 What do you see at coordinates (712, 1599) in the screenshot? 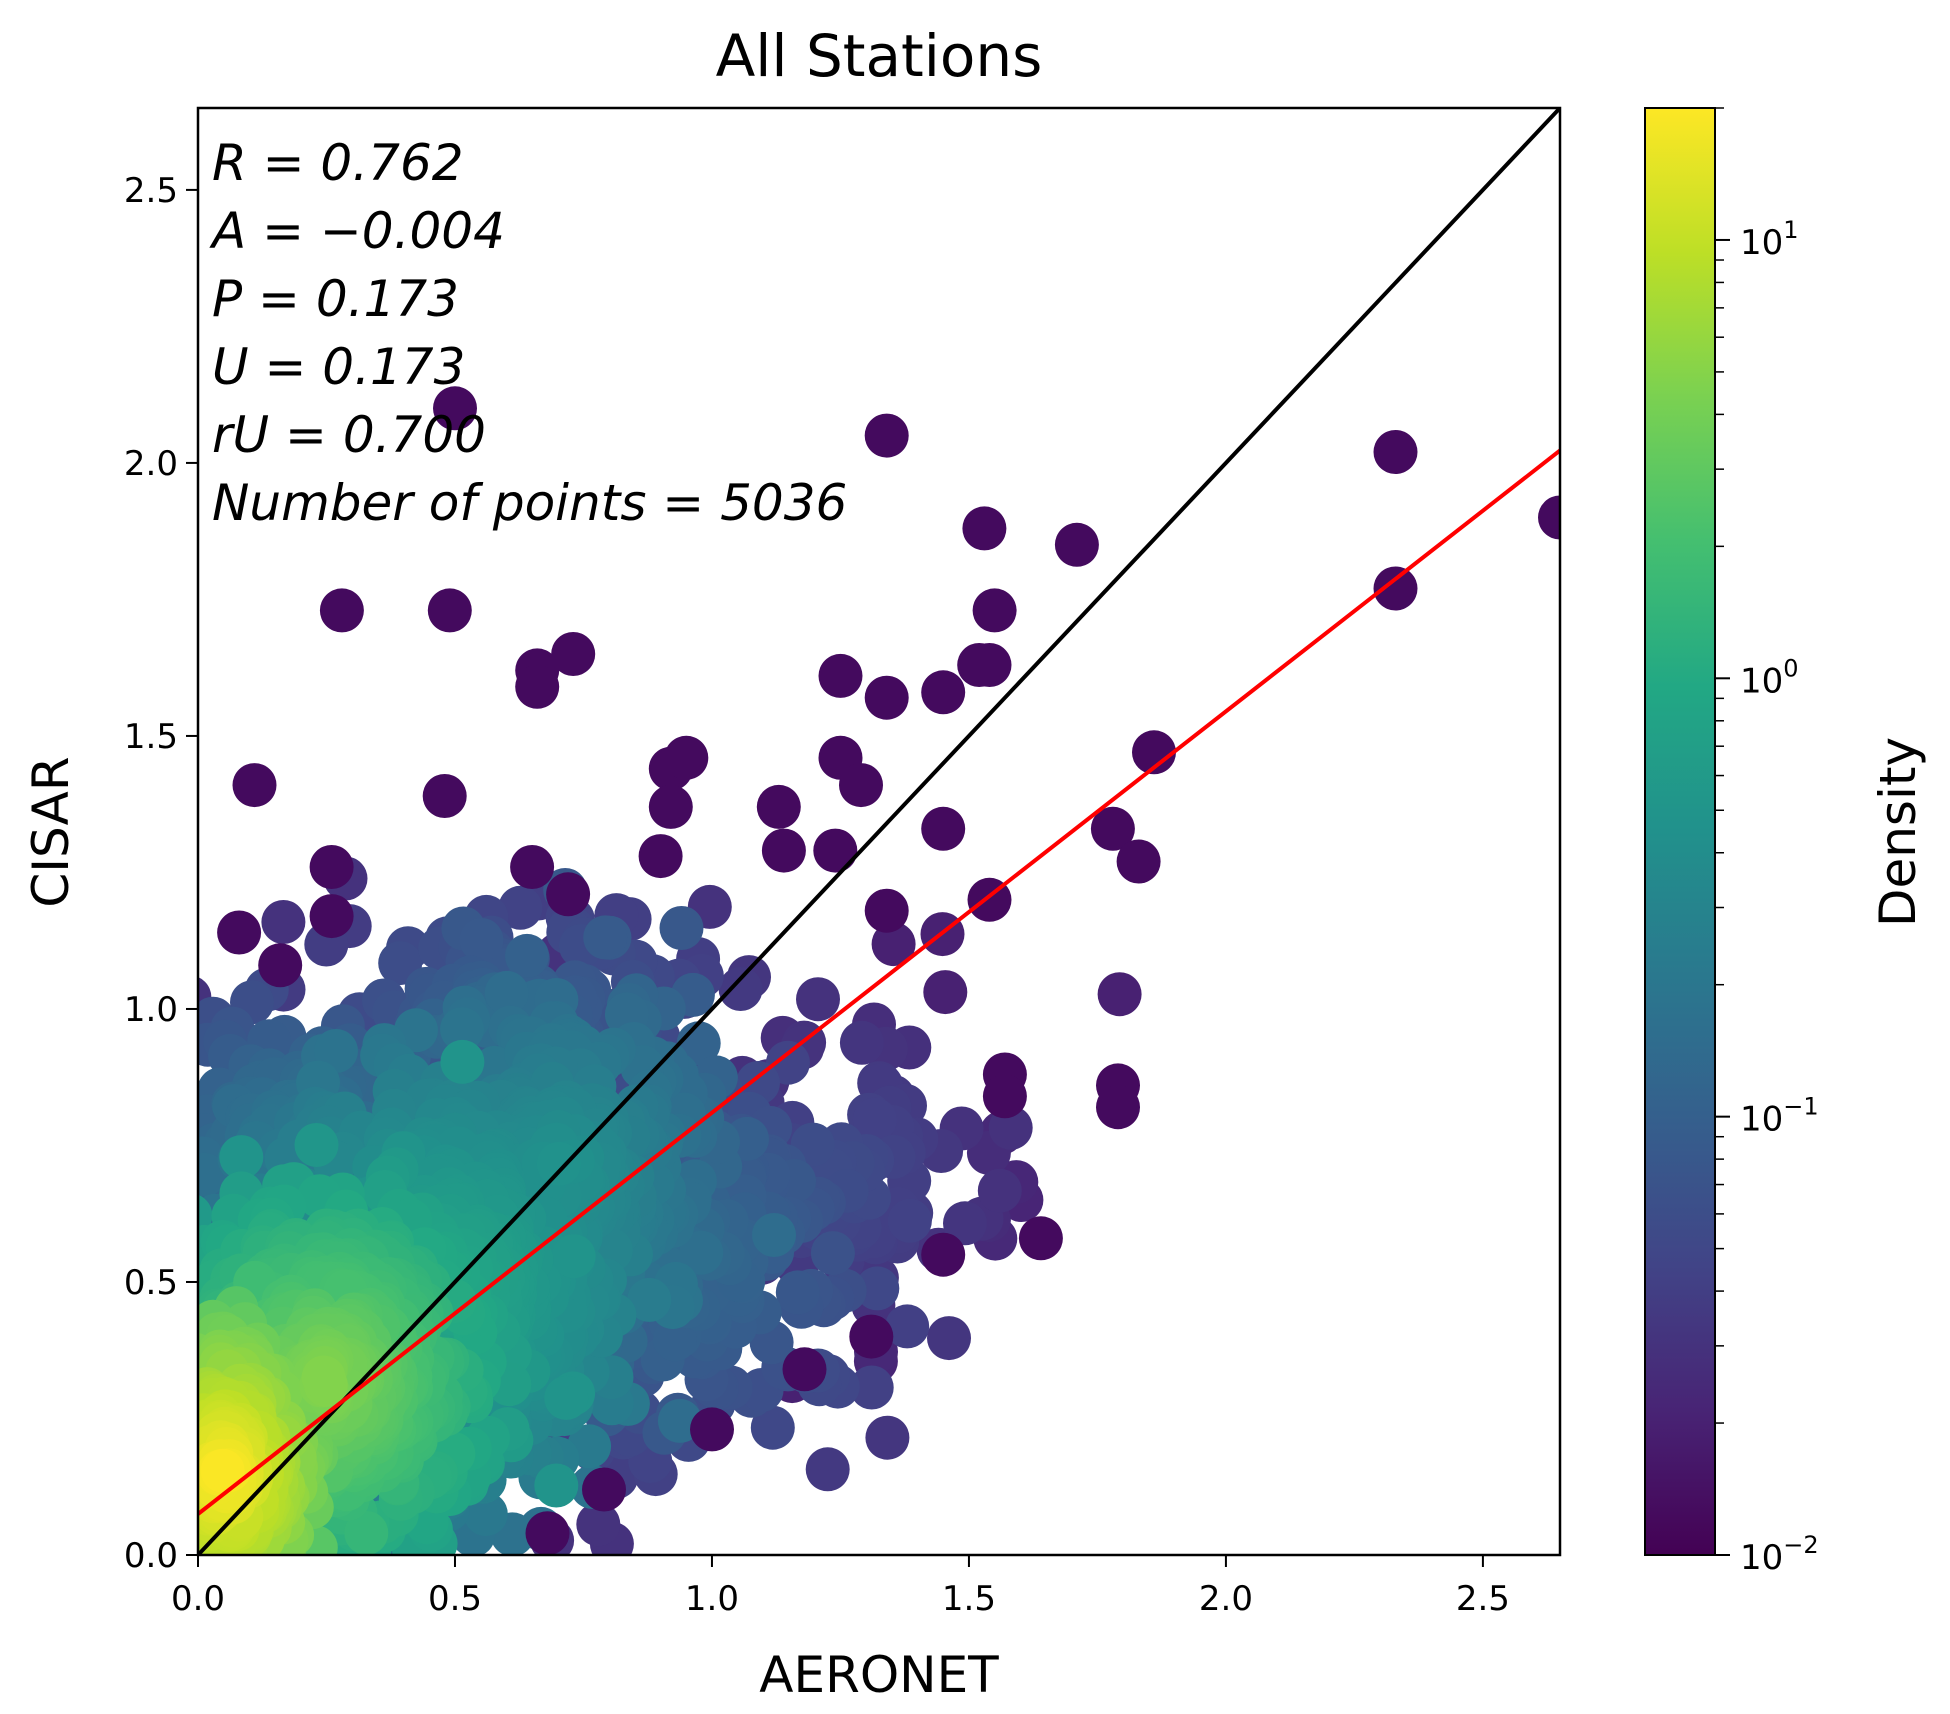
I see `x-tick-label: 1.0` at bounding box center [712, 1599].